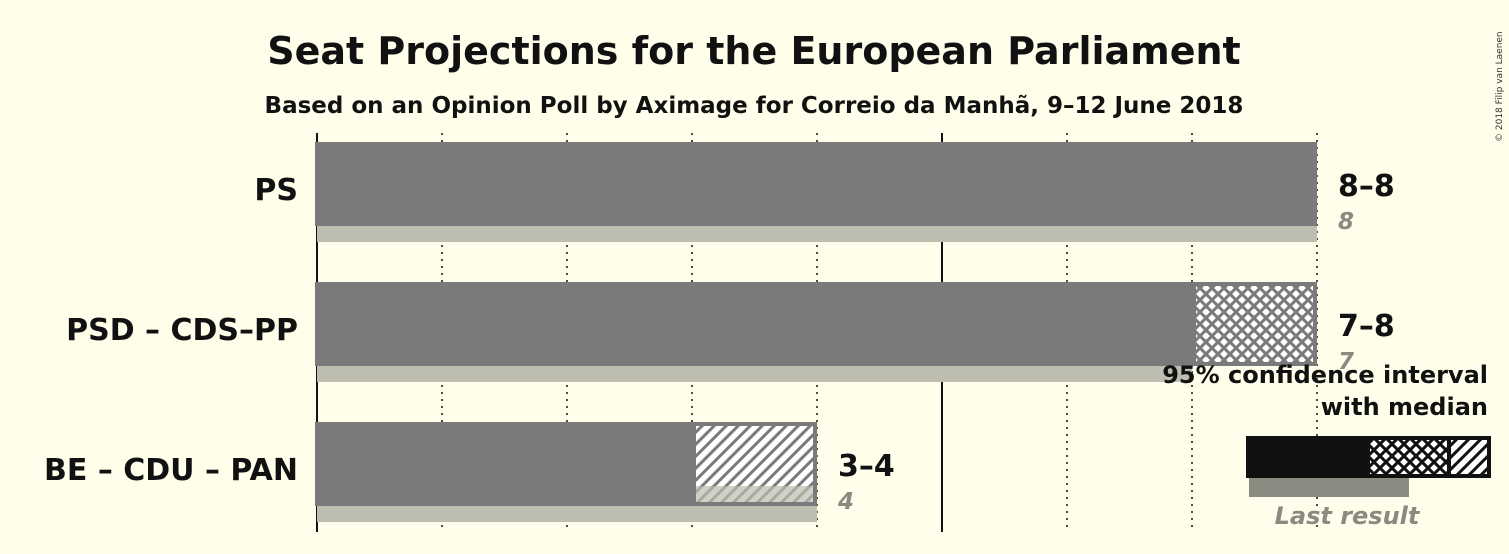 The height and width of the screenshot is (554, 1509). I want to click on party-row: PS 8–8 8, so click(824, 192).